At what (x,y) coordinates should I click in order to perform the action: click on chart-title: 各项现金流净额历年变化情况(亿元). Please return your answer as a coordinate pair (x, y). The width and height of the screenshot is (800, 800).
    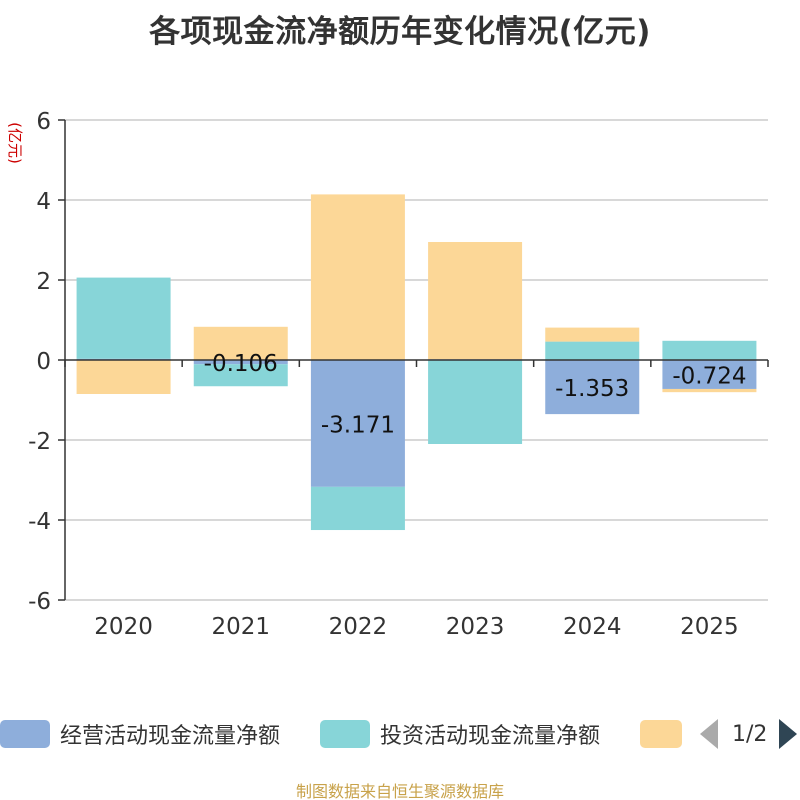
    Looking at the image, I should click on (400, 32).